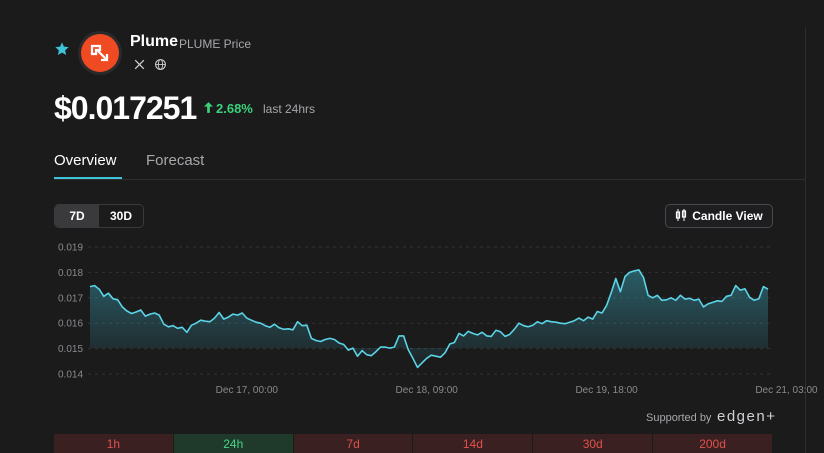 The width and height of the screenshot is (824, 453). What do you see at coordinates (62, 49) in the screenshot?
I see `favorite-star-icon` at bounding box center [62, 49].